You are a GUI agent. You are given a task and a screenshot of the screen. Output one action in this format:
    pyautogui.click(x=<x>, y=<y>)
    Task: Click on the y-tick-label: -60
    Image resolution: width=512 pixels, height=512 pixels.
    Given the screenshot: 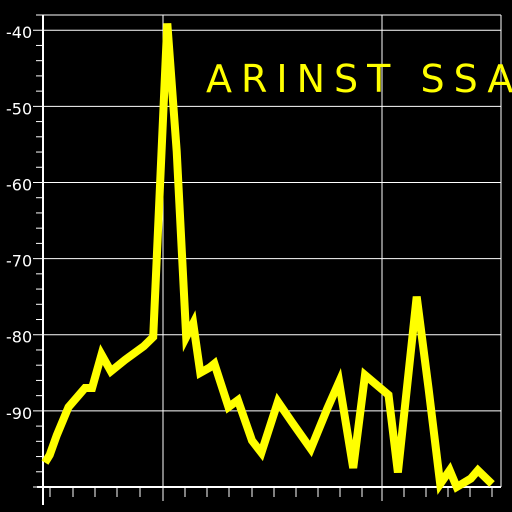 What is the action you would take?
    pyautogui.click(x=19, y=184)
    